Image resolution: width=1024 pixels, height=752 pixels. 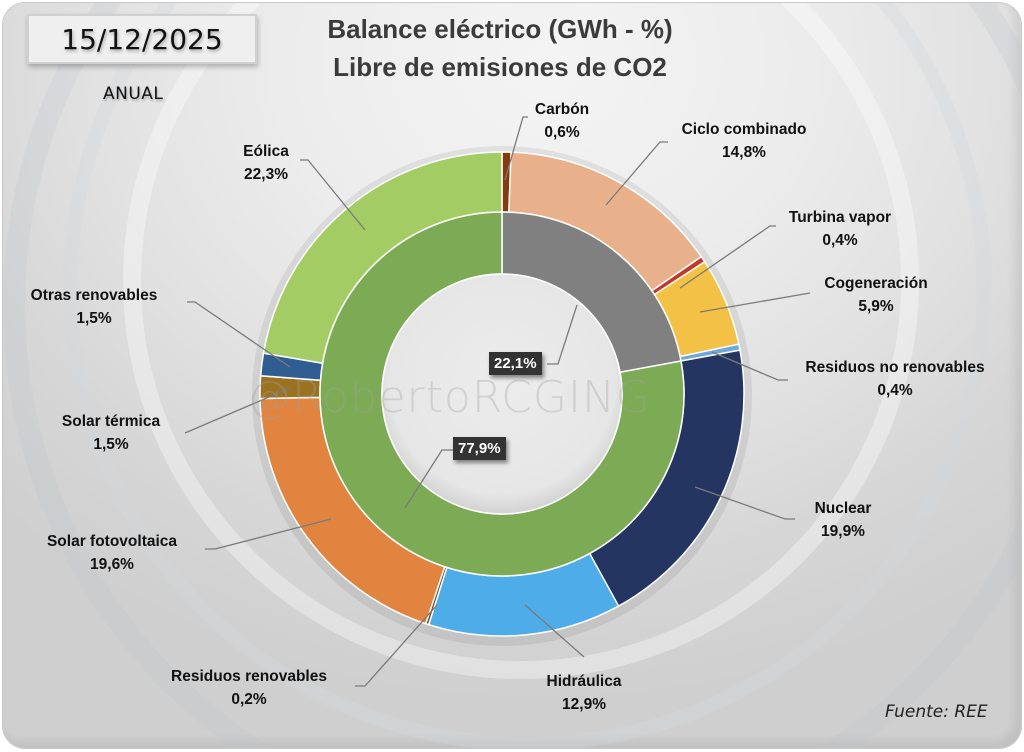 What do you see at coordinates (515, 363) in the screenshot?
I see `inner-ring-label: 22,1%` at bounding box center [515, 363].